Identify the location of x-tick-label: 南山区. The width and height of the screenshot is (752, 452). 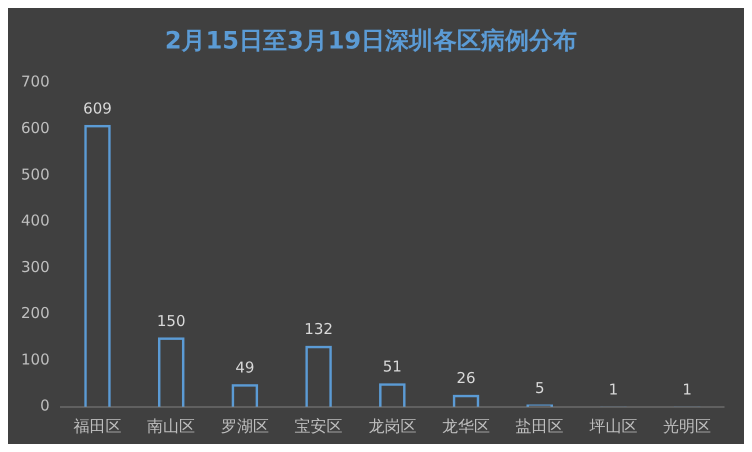
(171, 426).